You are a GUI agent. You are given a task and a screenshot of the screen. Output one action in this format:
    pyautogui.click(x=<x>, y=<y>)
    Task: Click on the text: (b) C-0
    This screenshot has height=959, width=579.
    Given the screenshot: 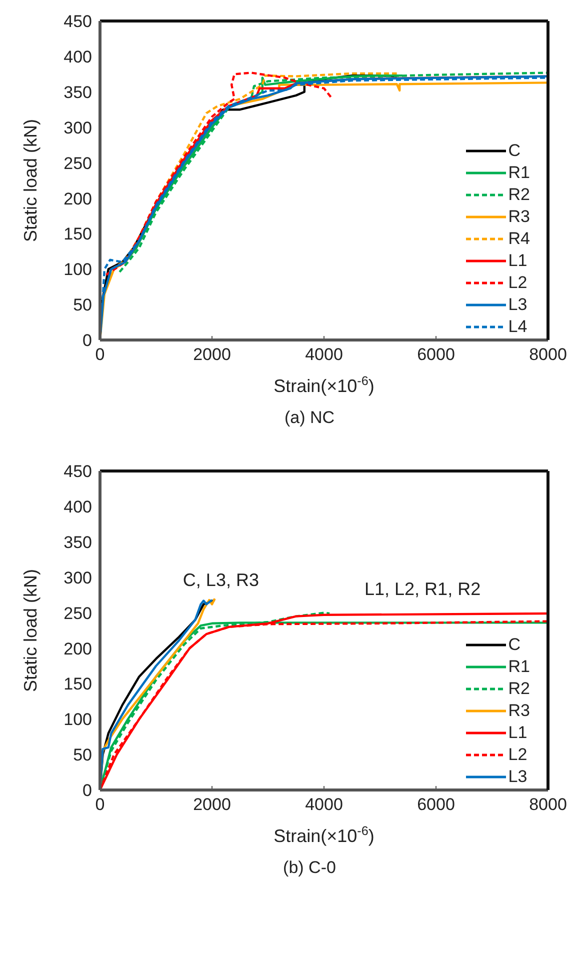 What is the action you would take?
    pyautogui.click(x=309, y=868)
    